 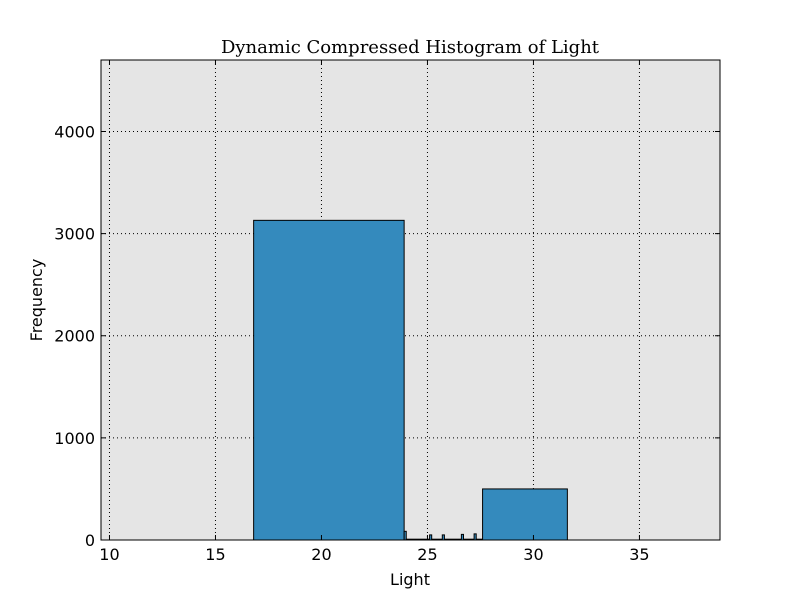 What do you see at coordinates (90, 540) in the screenshot?
I see `y-tick-label: 0` at bounding box center [90, 540].